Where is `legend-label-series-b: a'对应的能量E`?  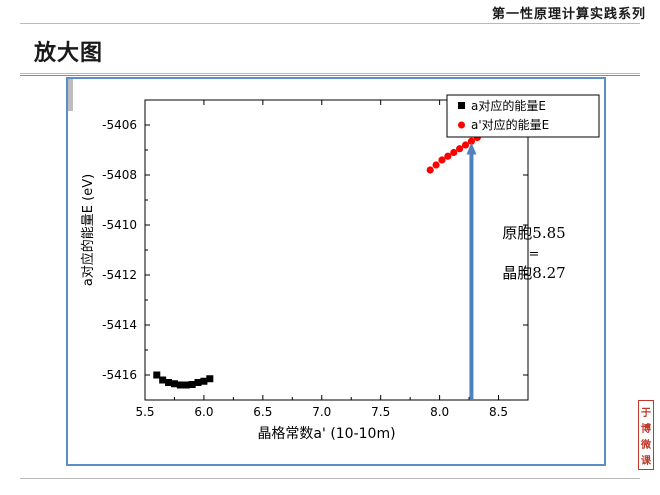
legend-label-series-b: a'对应的能量E is located at coordinates (510, 124).